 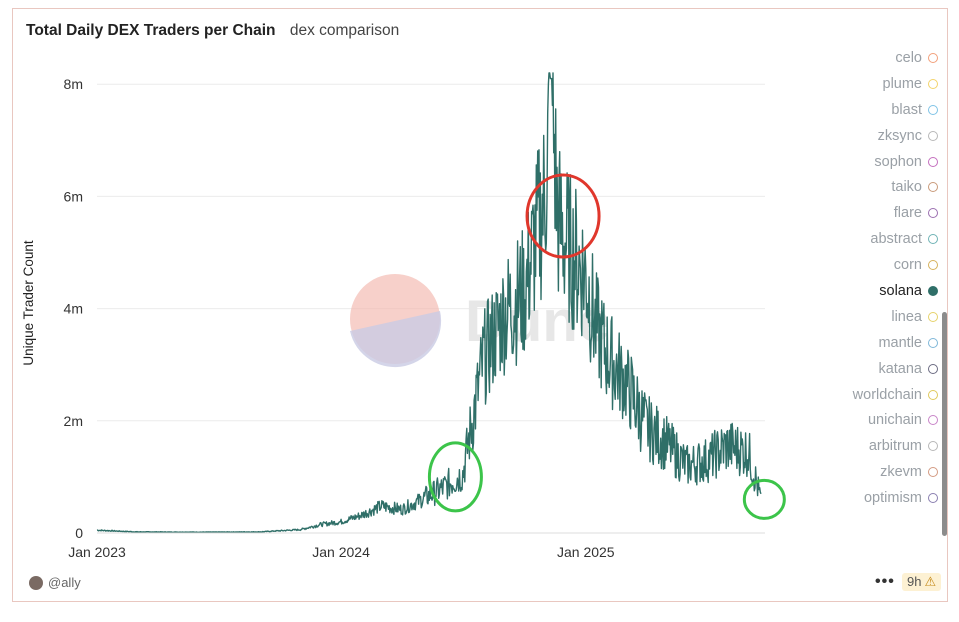 I want to click on legend-item-abstract: abstract, so click(x=875, y=239).